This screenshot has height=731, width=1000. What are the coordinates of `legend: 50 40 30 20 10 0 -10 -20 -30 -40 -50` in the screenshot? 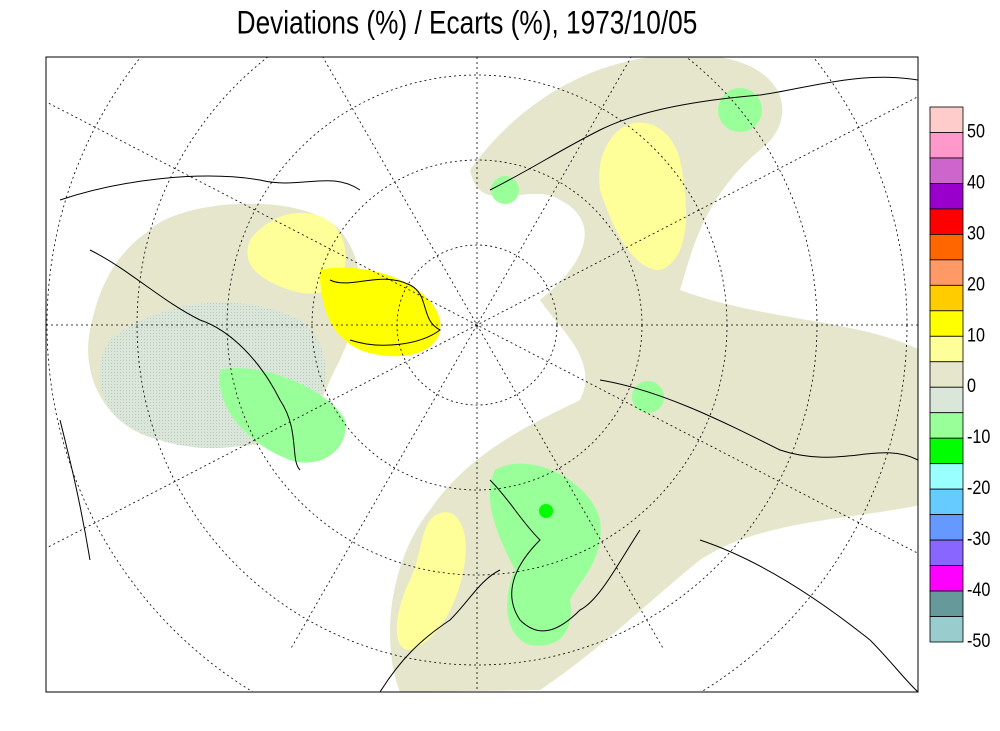 It's located at (960, 379).